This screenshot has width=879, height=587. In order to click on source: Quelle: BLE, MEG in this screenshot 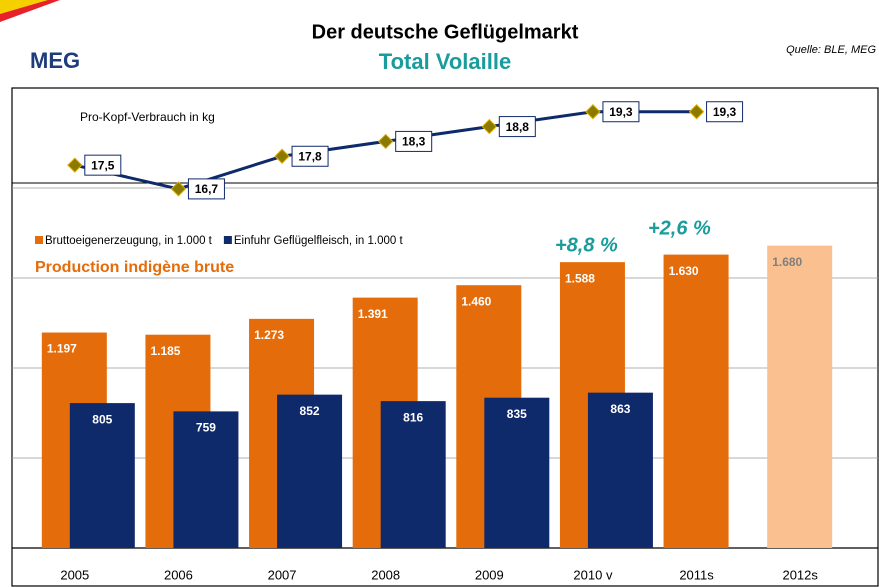, I will do `click(831, 50)`.